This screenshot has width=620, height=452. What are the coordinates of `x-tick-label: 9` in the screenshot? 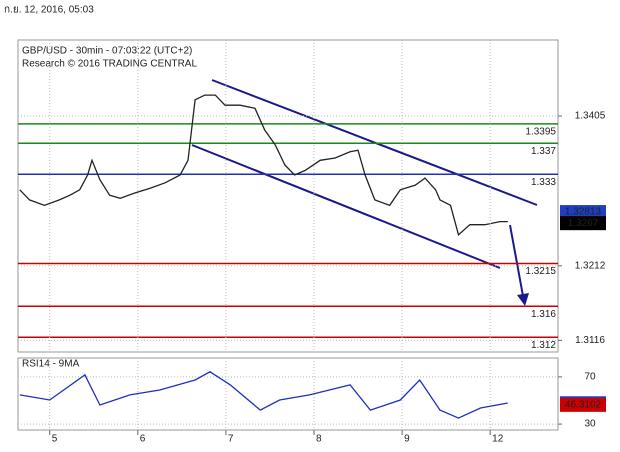 It's located at (407, 439).